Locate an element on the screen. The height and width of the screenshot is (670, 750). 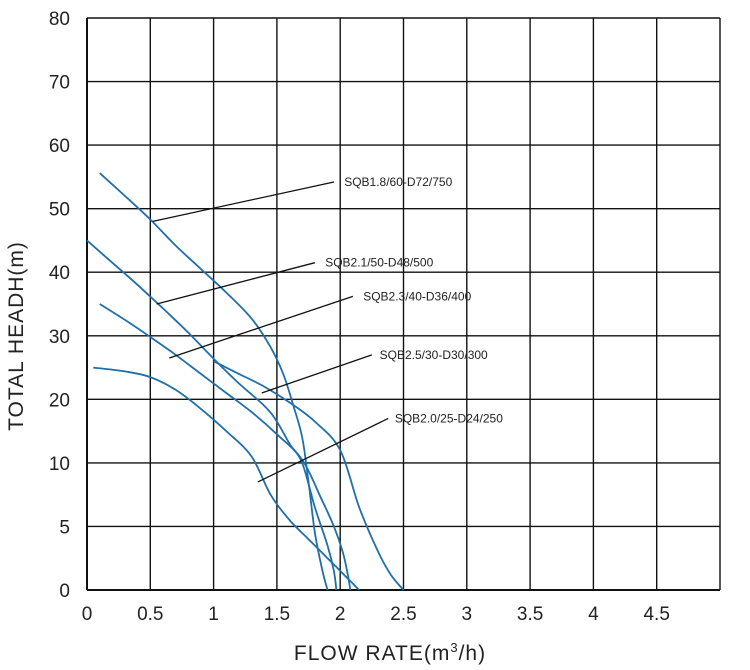
x-tick-label: 2 is located at coordinates (340, 614).